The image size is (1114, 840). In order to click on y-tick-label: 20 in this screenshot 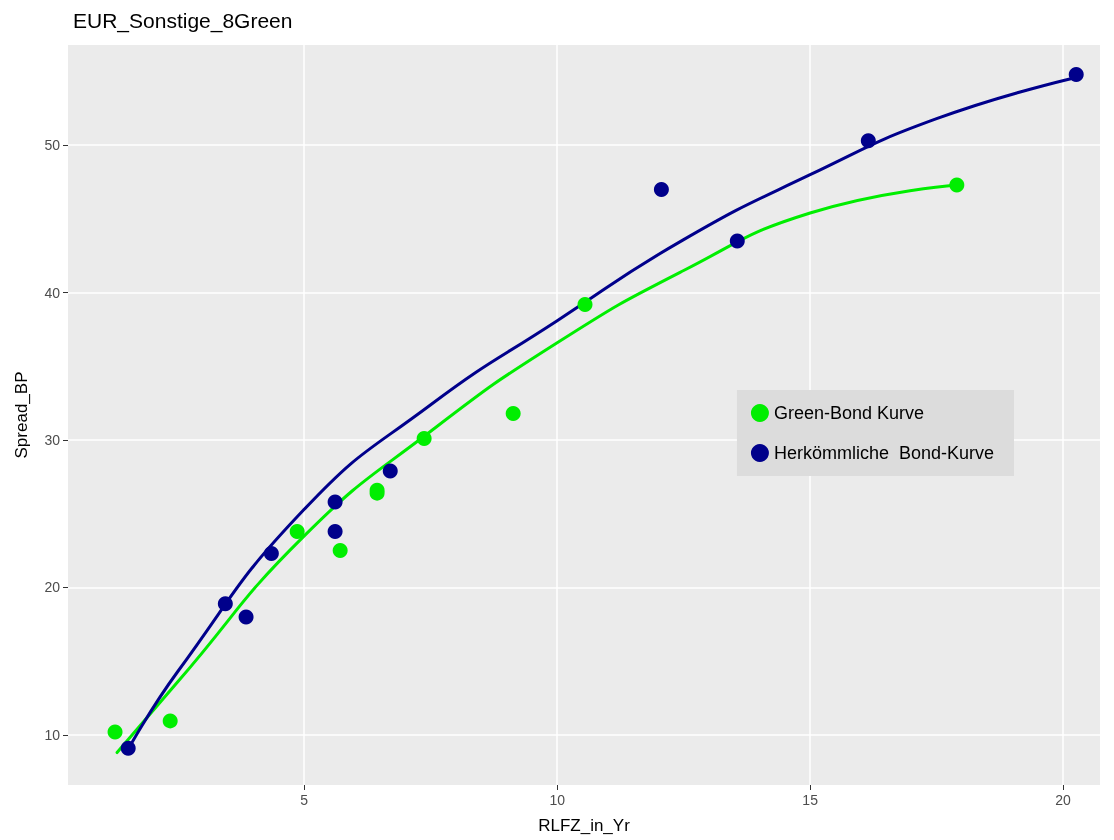, I will do `click(52, 587)`.